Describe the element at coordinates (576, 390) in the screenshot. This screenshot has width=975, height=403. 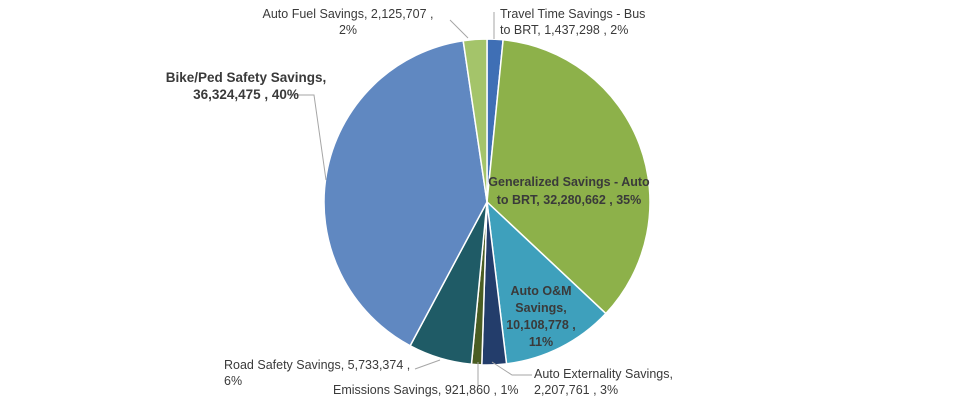
I see `data-label-4-line-2: 2,207,761 , 3%` at that location.